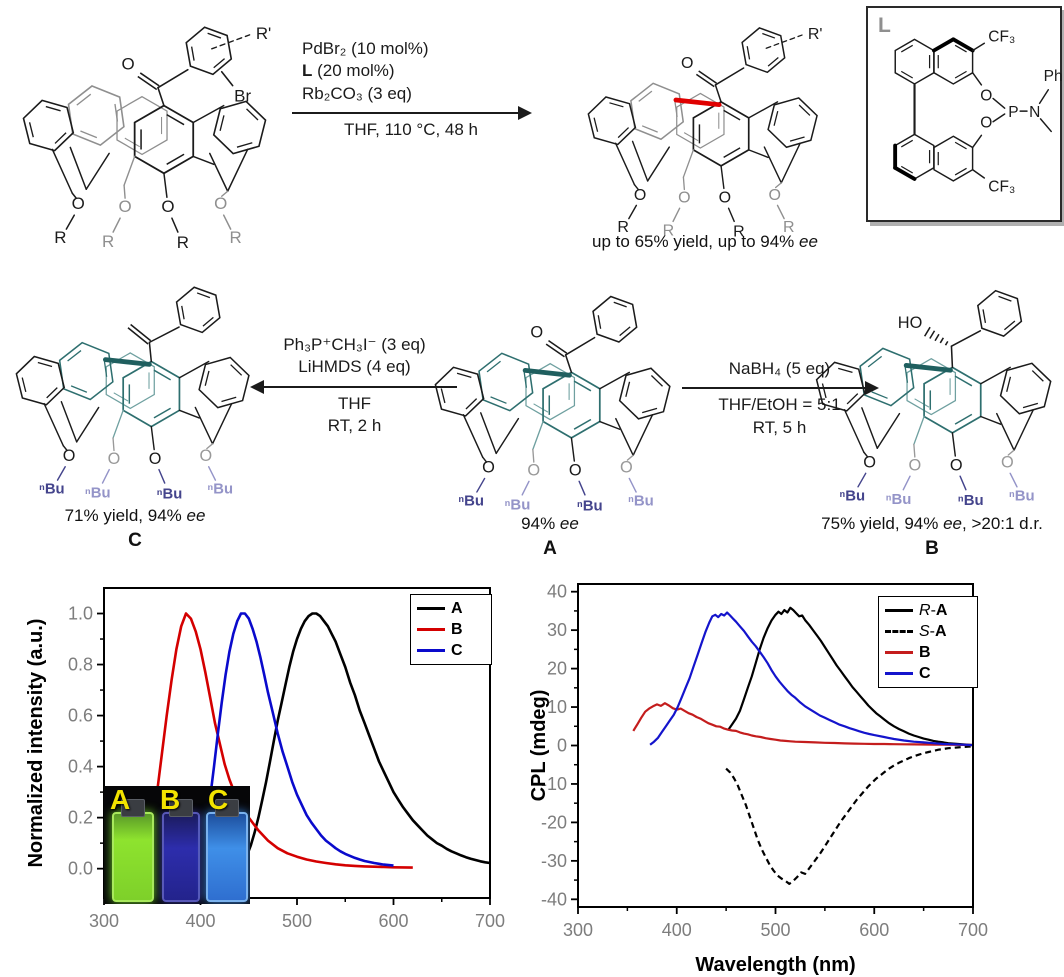  I want to click on svg-text: 600, so click(393, 921).